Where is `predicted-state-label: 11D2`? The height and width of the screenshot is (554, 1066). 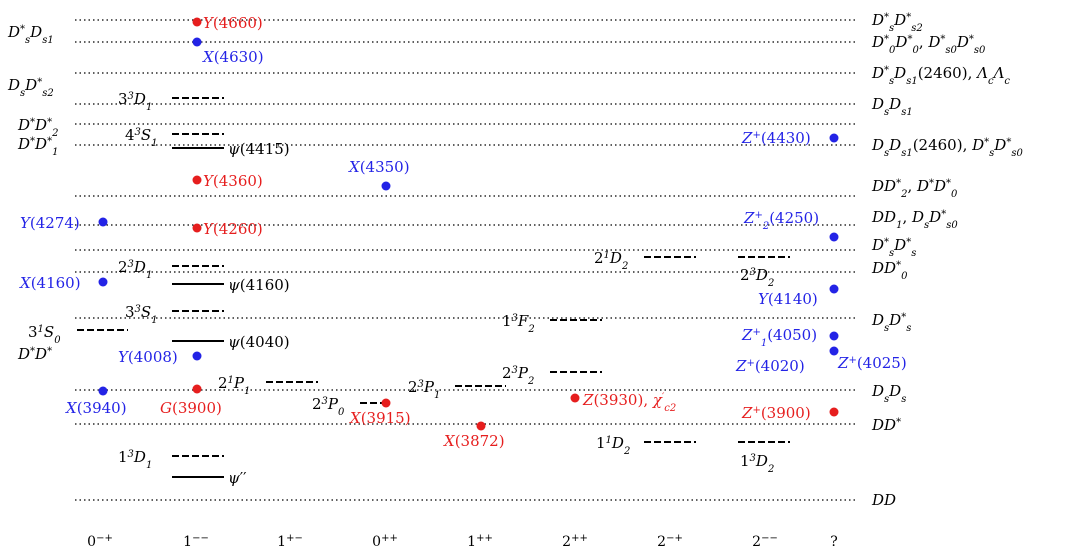 predicted-state-label: 11D2 is located at coordinates (613, 445).